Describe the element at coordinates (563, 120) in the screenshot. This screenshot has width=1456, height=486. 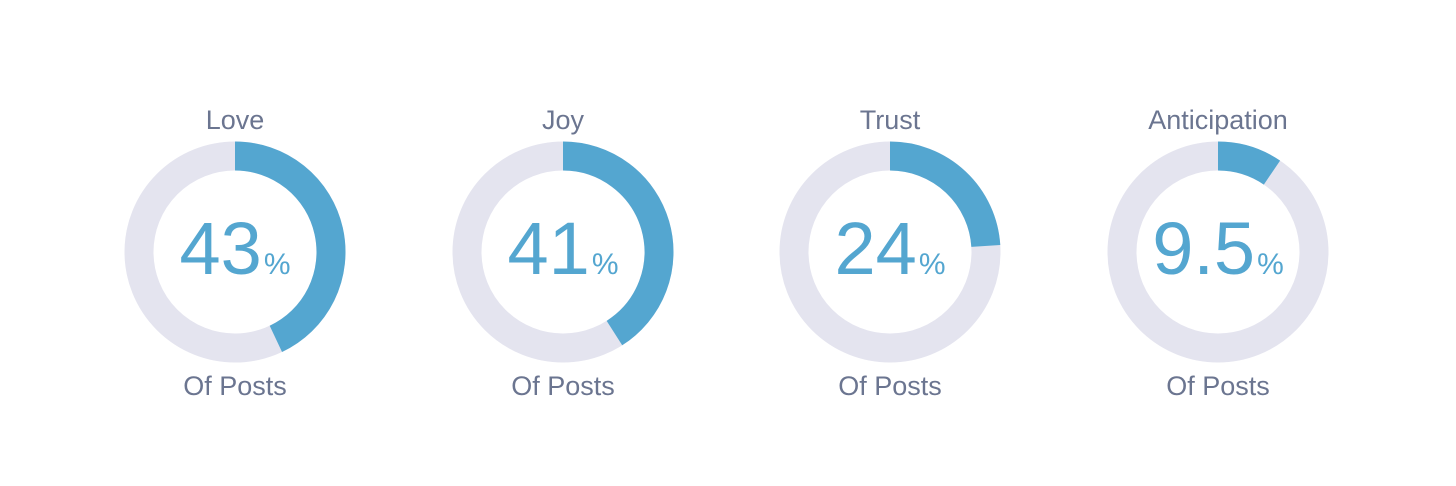
I see `chart-title: Joy` at that location.